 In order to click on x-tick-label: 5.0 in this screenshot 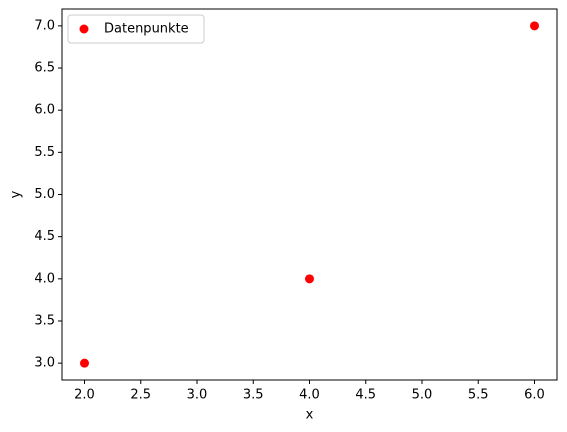, I will do `click(422, 395)`.